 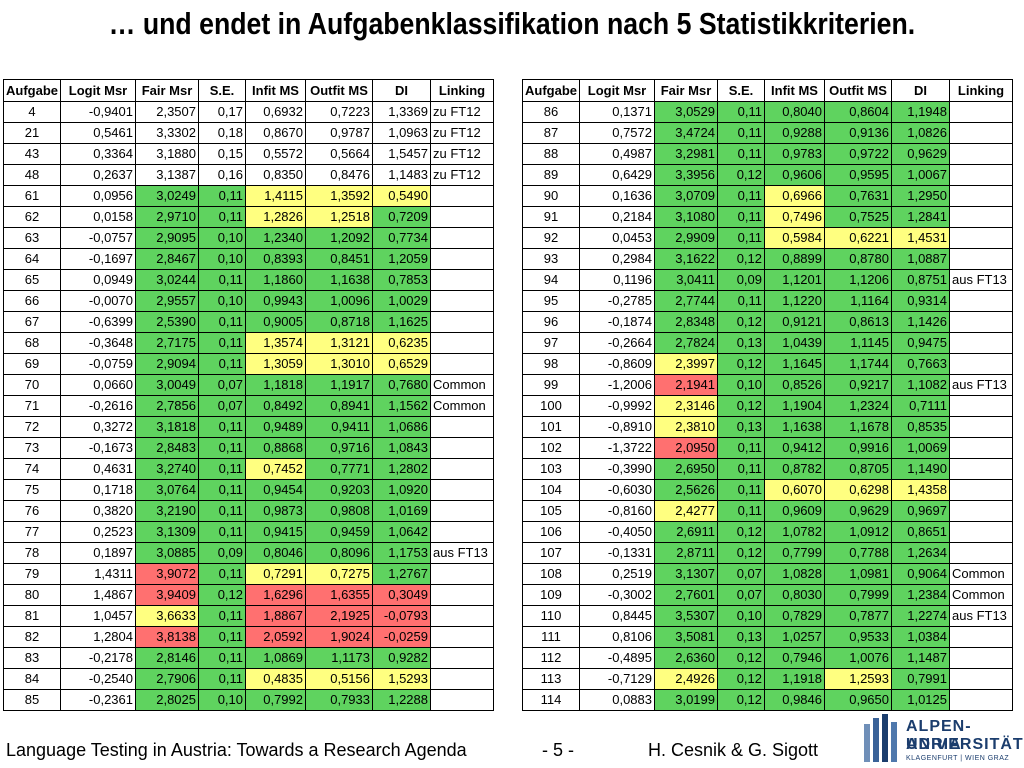 What do you see at coordinates (794, 616) in the screenshot?
I see `cell-infit-ms: 0,7829` at bounding box center [794, 616].